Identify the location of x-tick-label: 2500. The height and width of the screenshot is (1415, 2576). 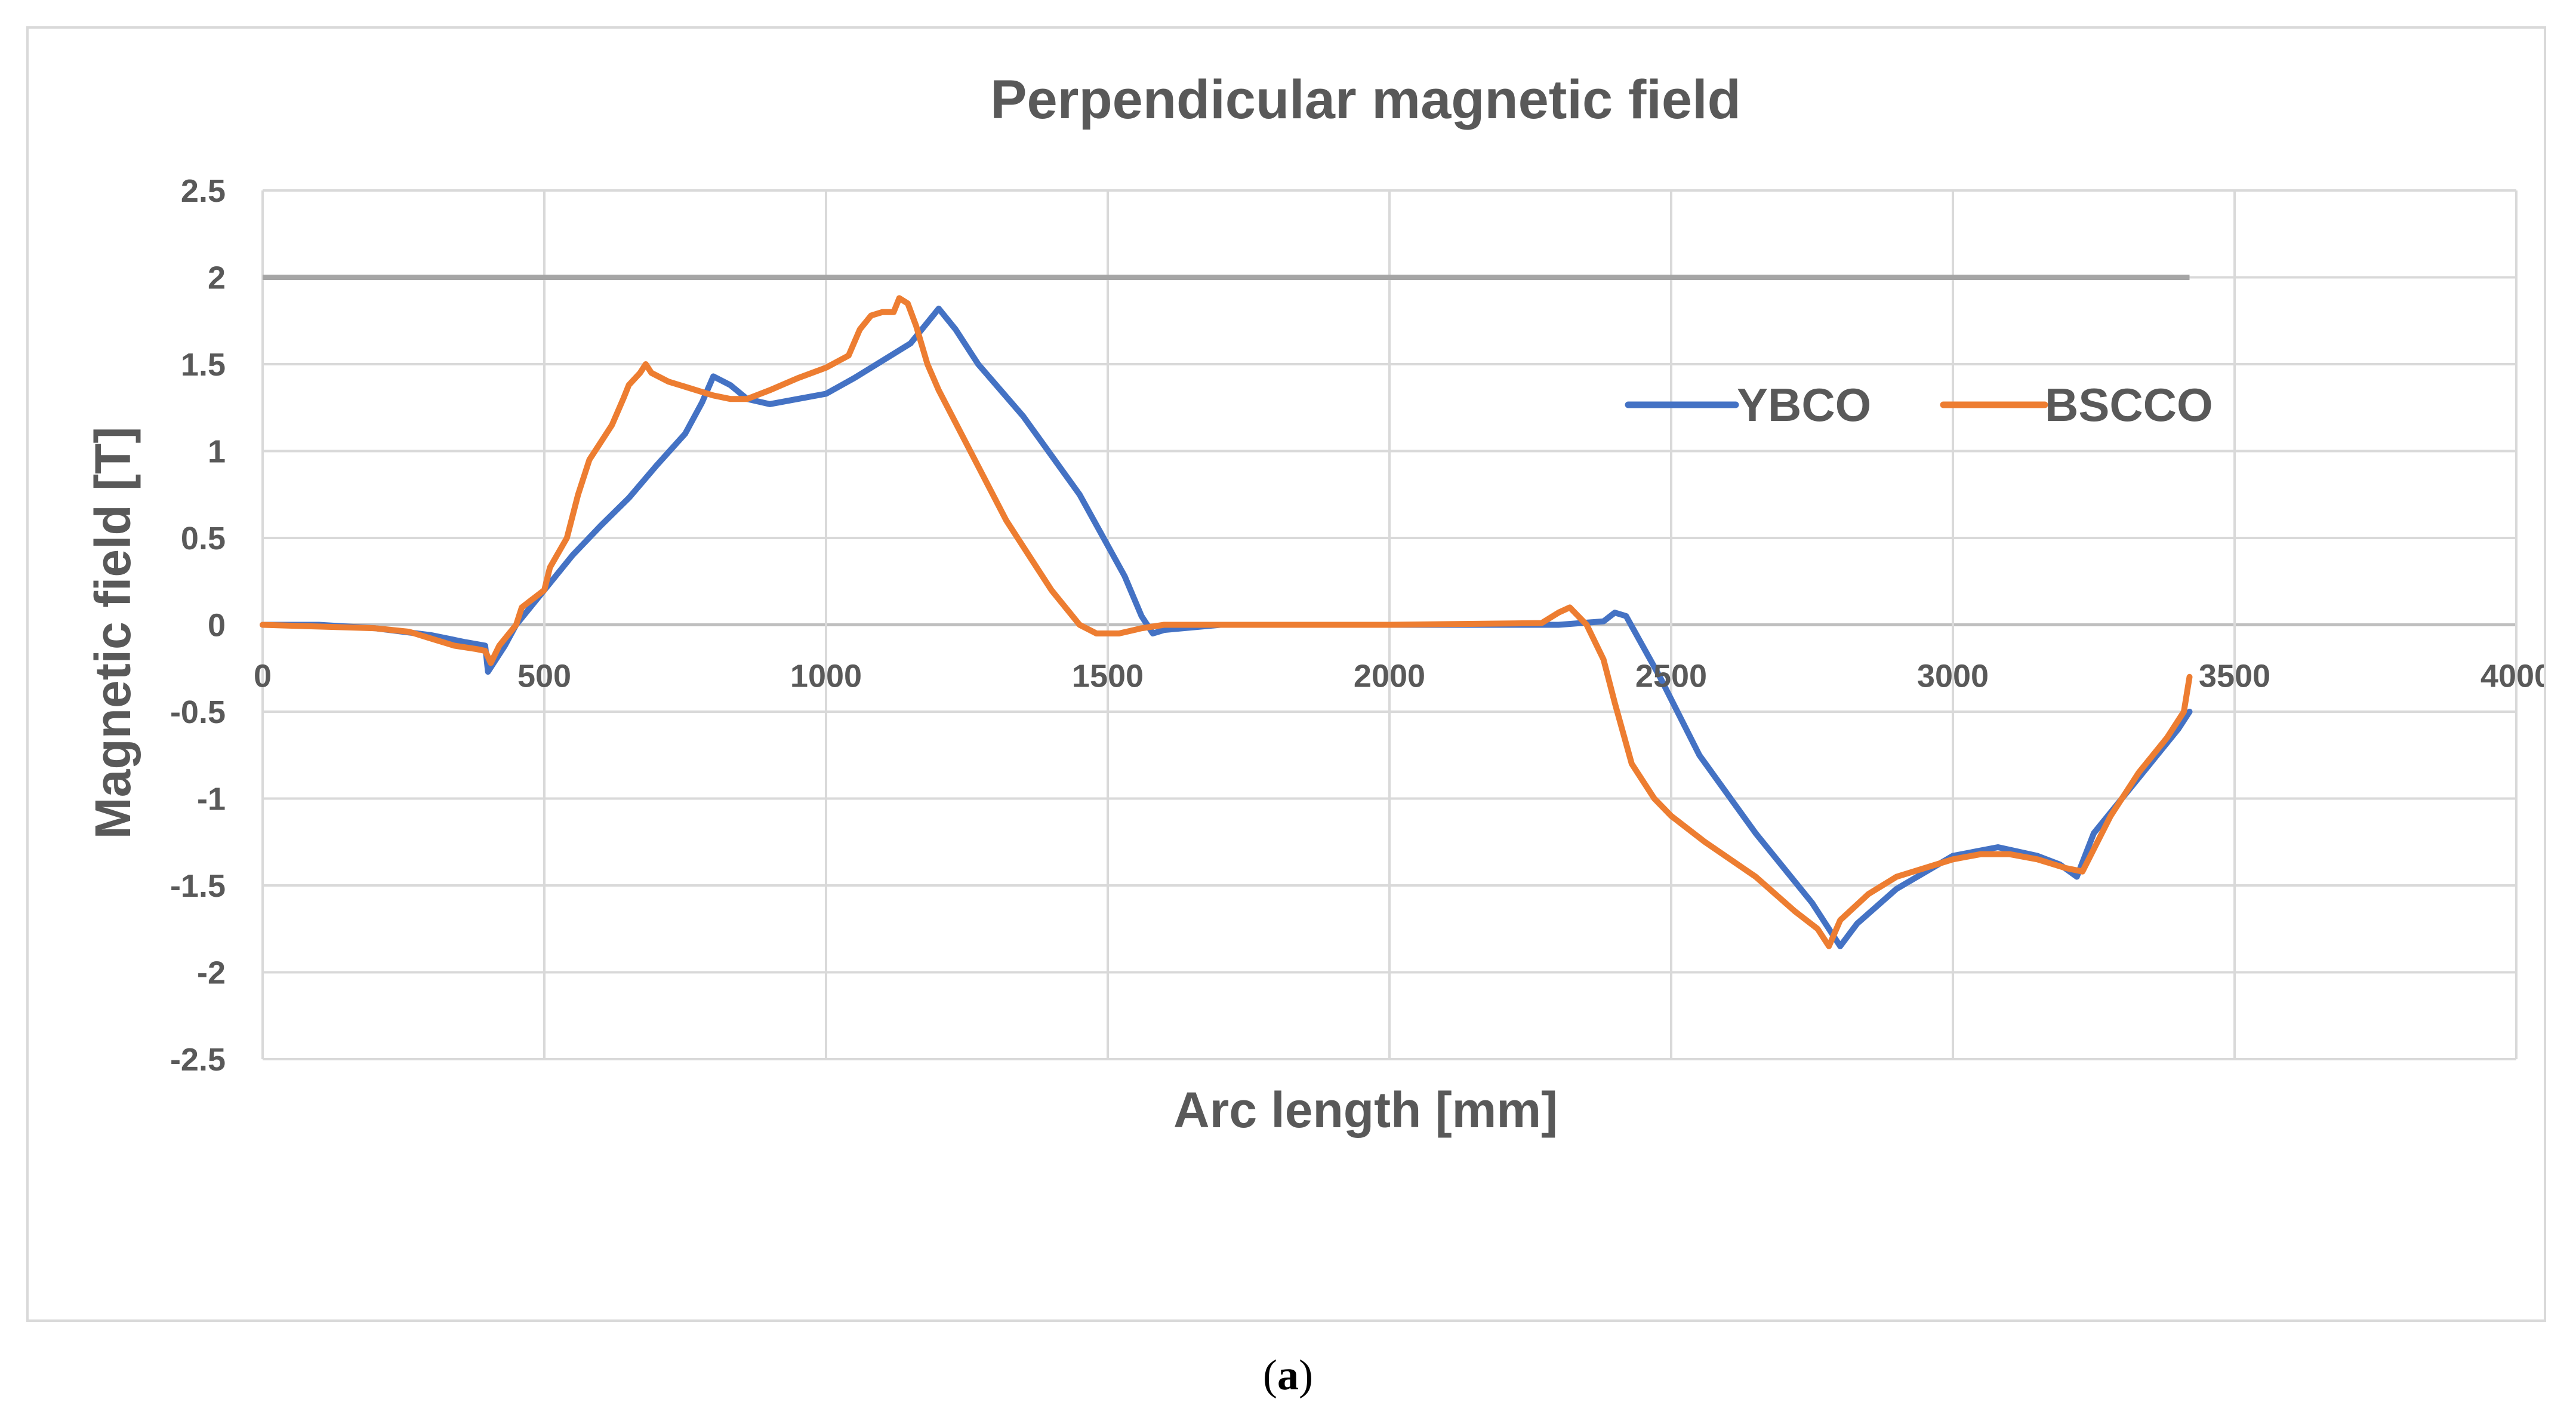
(1671, 676).